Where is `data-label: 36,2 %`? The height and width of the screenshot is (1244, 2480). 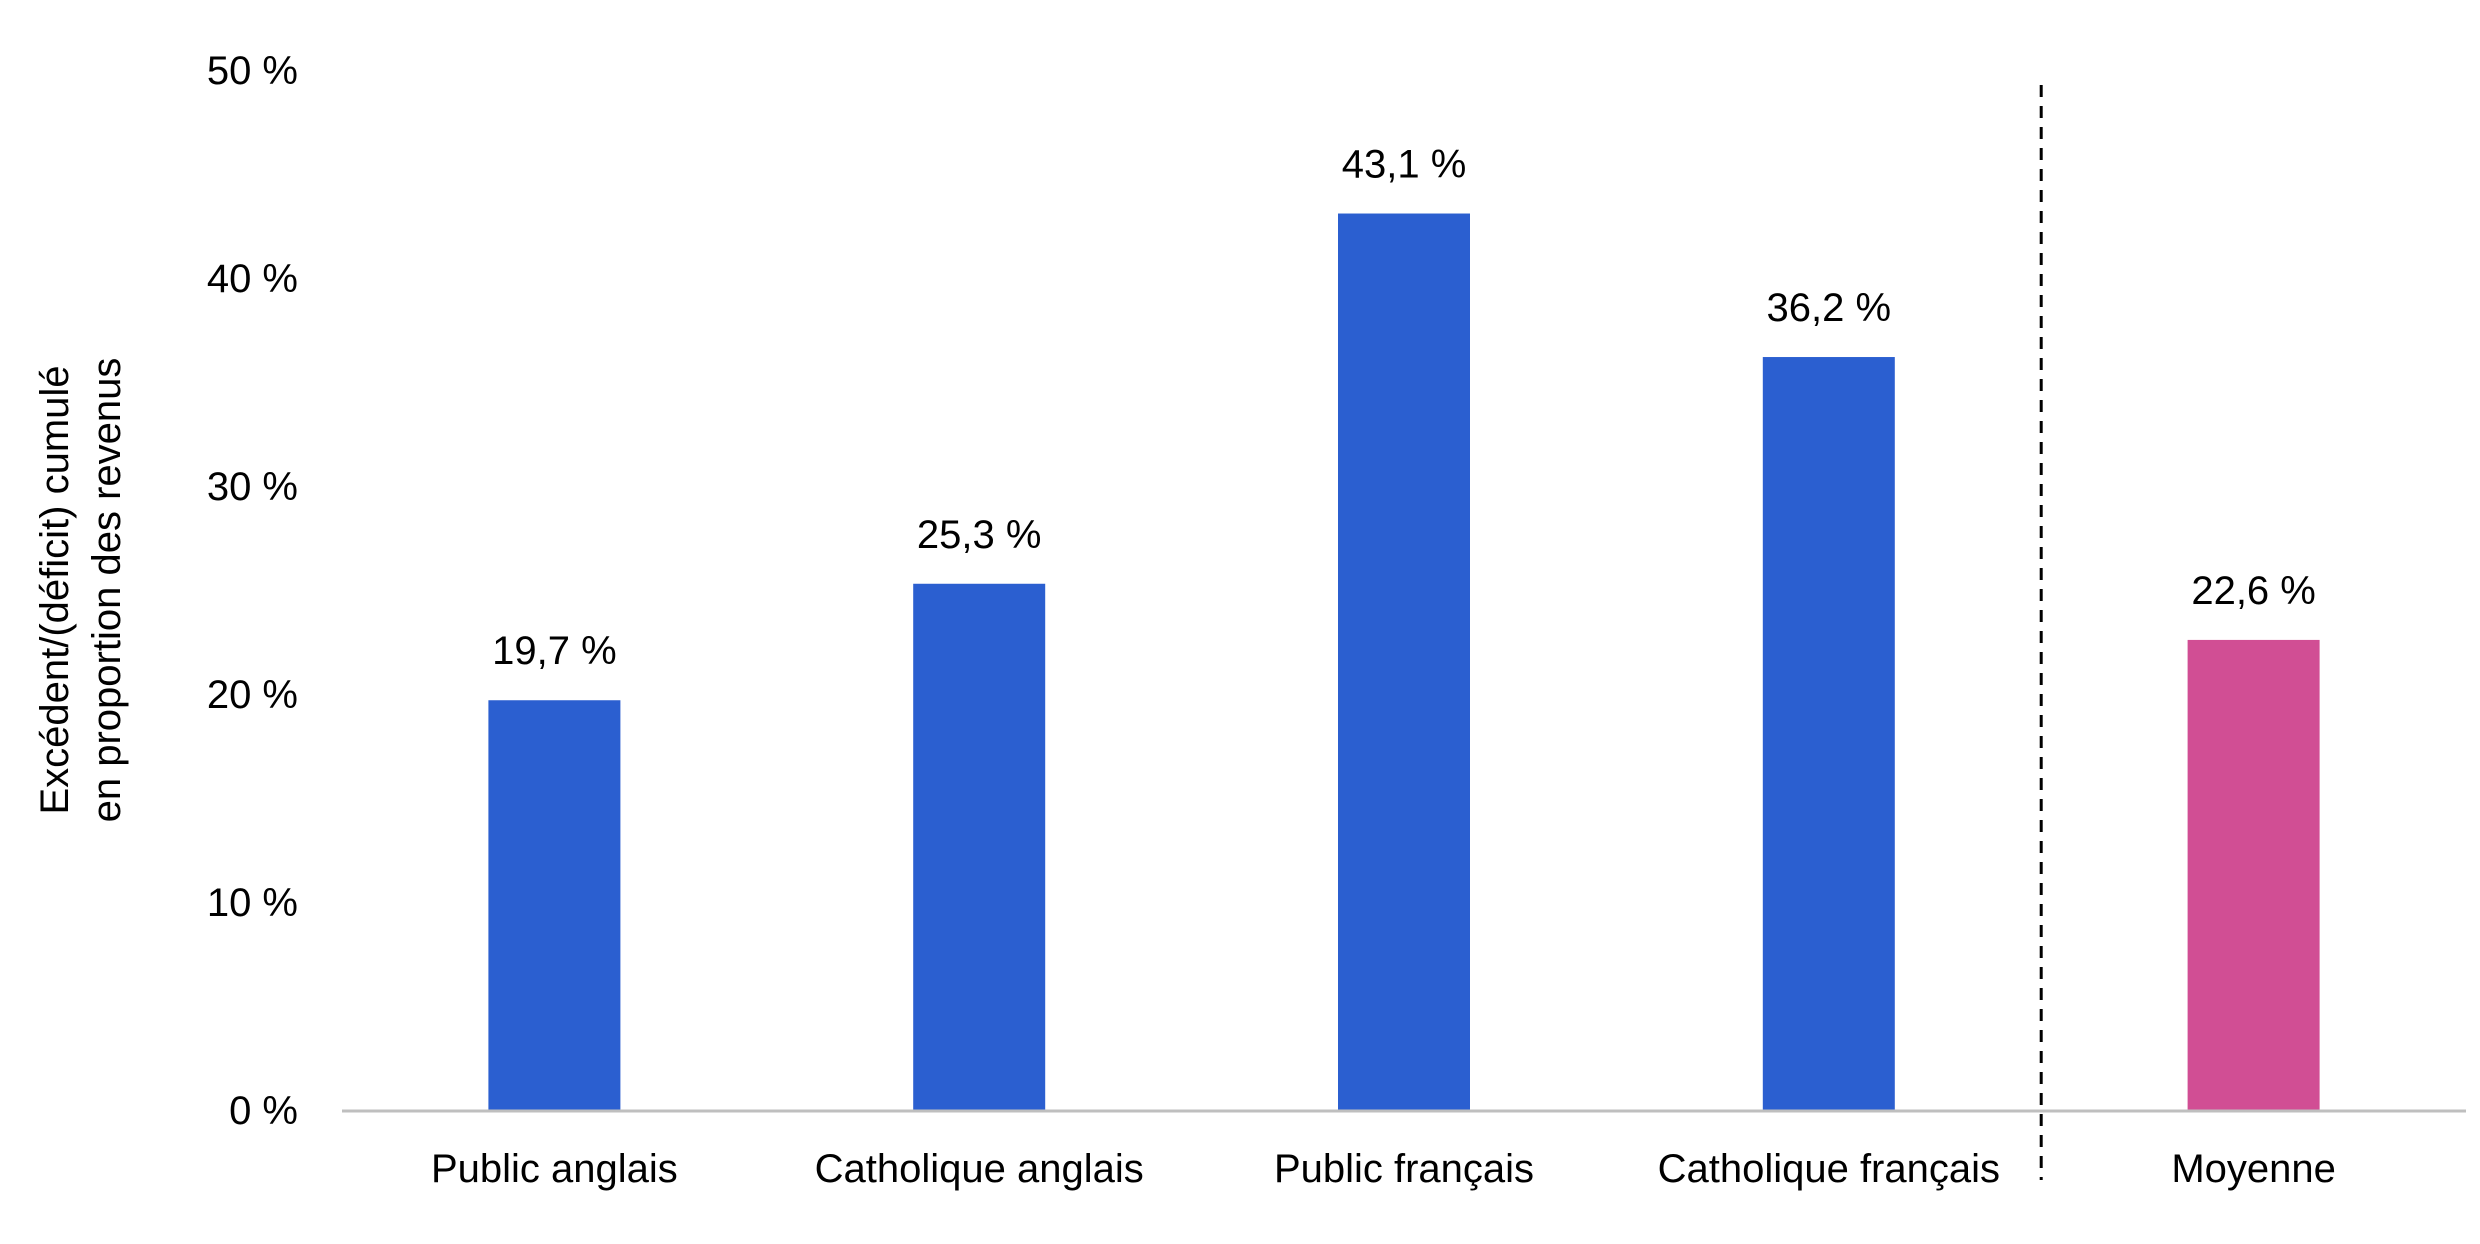
data-label: 36,2 % is located at coordinates (1829, 308).